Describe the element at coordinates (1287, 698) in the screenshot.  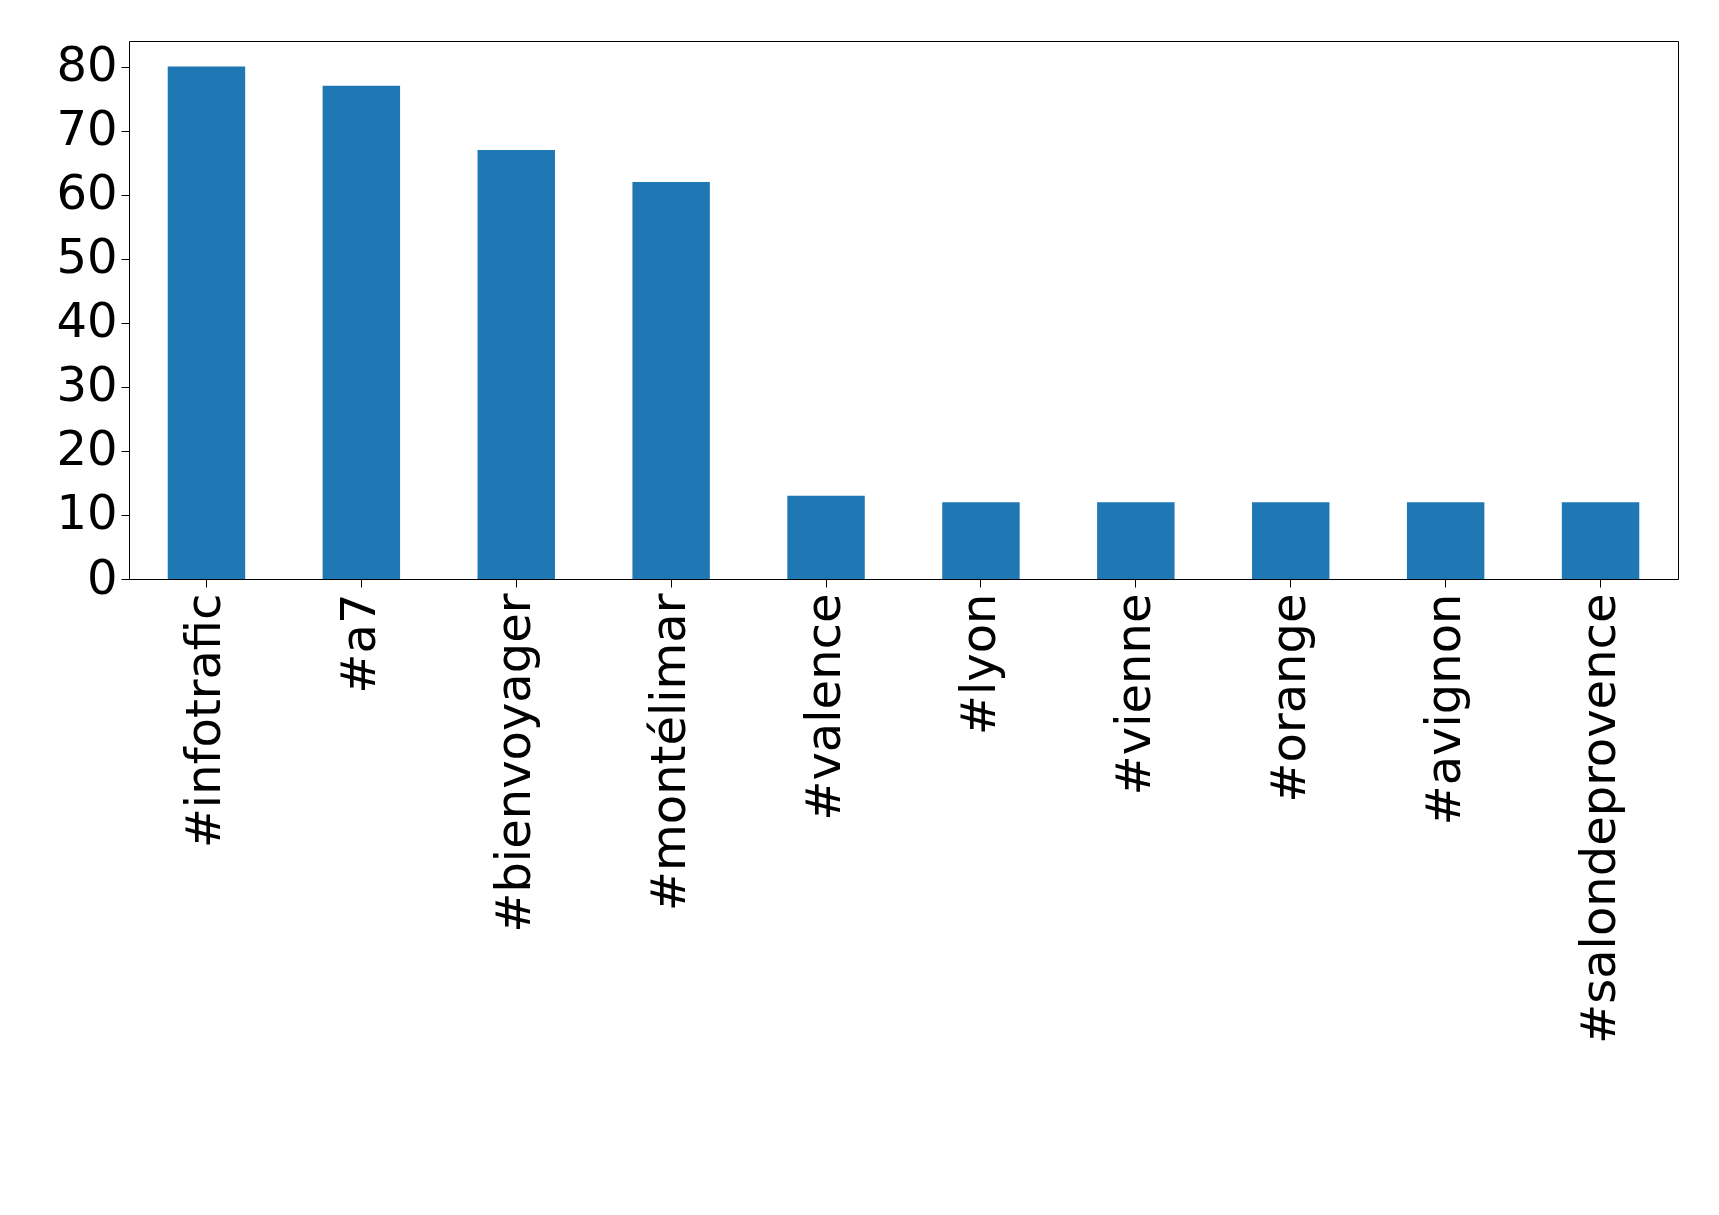
I see `x-tick-label: #orange` at that location.